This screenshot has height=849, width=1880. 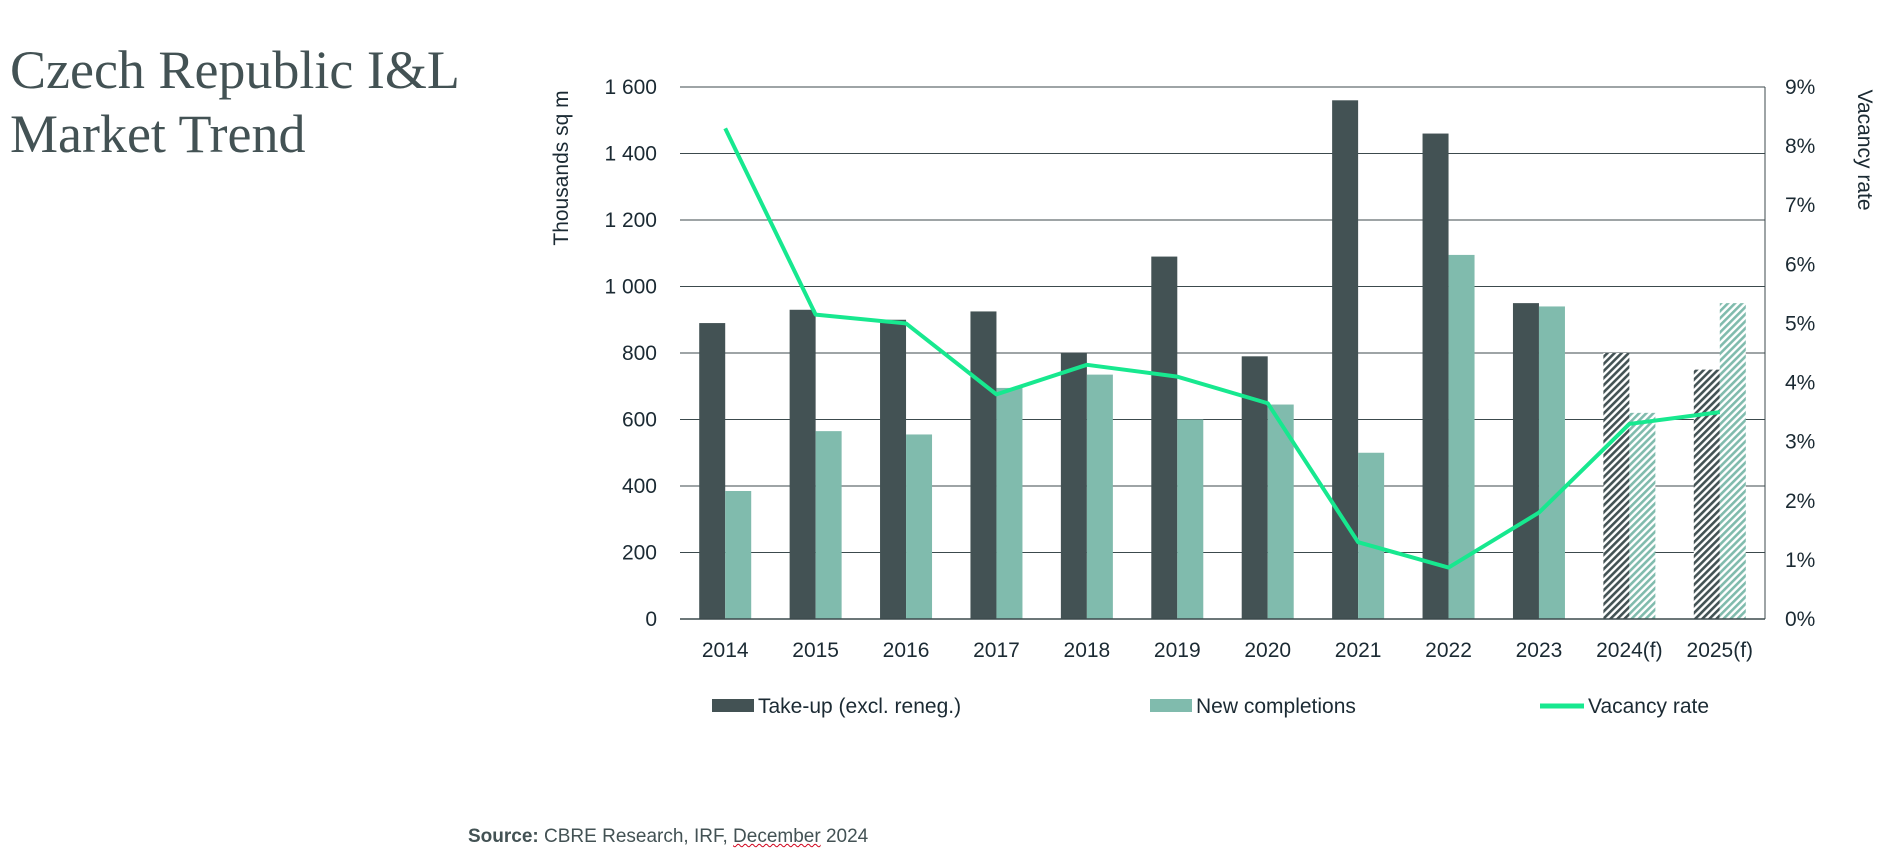 I want to click on x-tick-label: 2016, so click(x=906, y=650).